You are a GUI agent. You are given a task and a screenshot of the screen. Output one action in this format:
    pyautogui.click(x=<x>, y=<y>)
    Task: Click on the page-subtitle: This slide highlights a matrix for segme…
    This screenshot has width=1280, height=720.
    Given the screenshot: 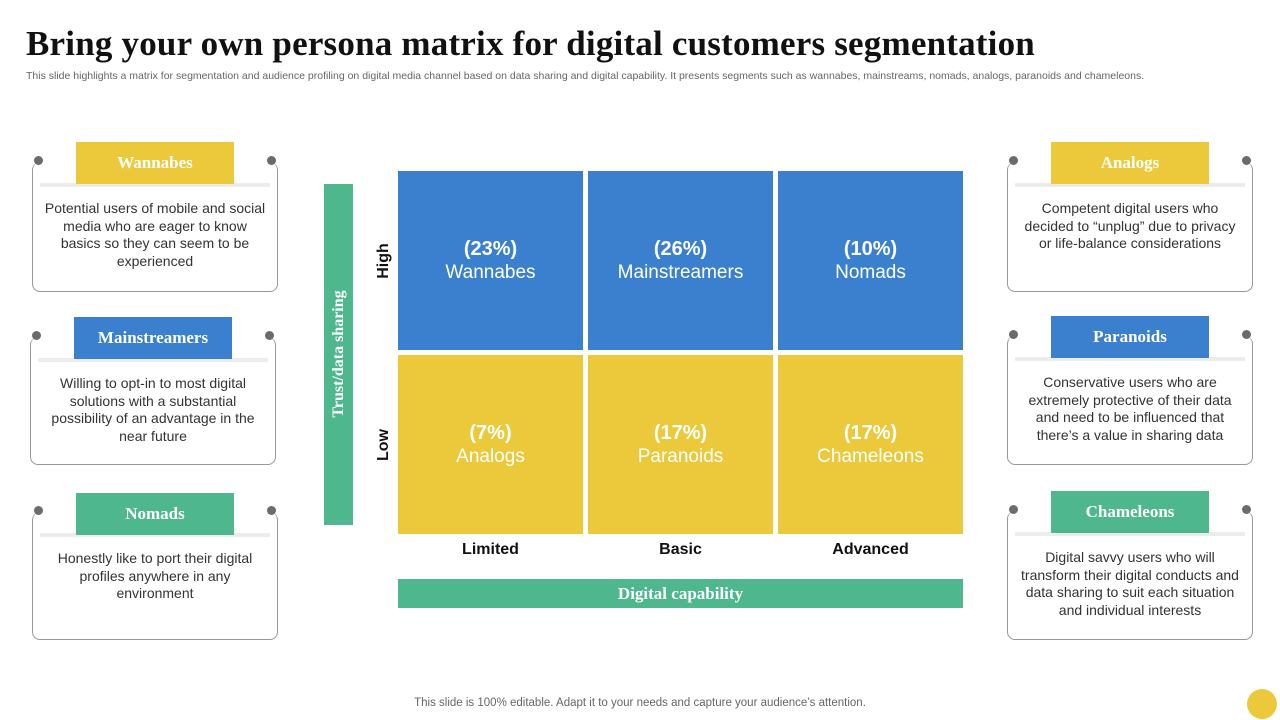 What is the action you would take?
    pyautogui.click(x=585, y=76)
    